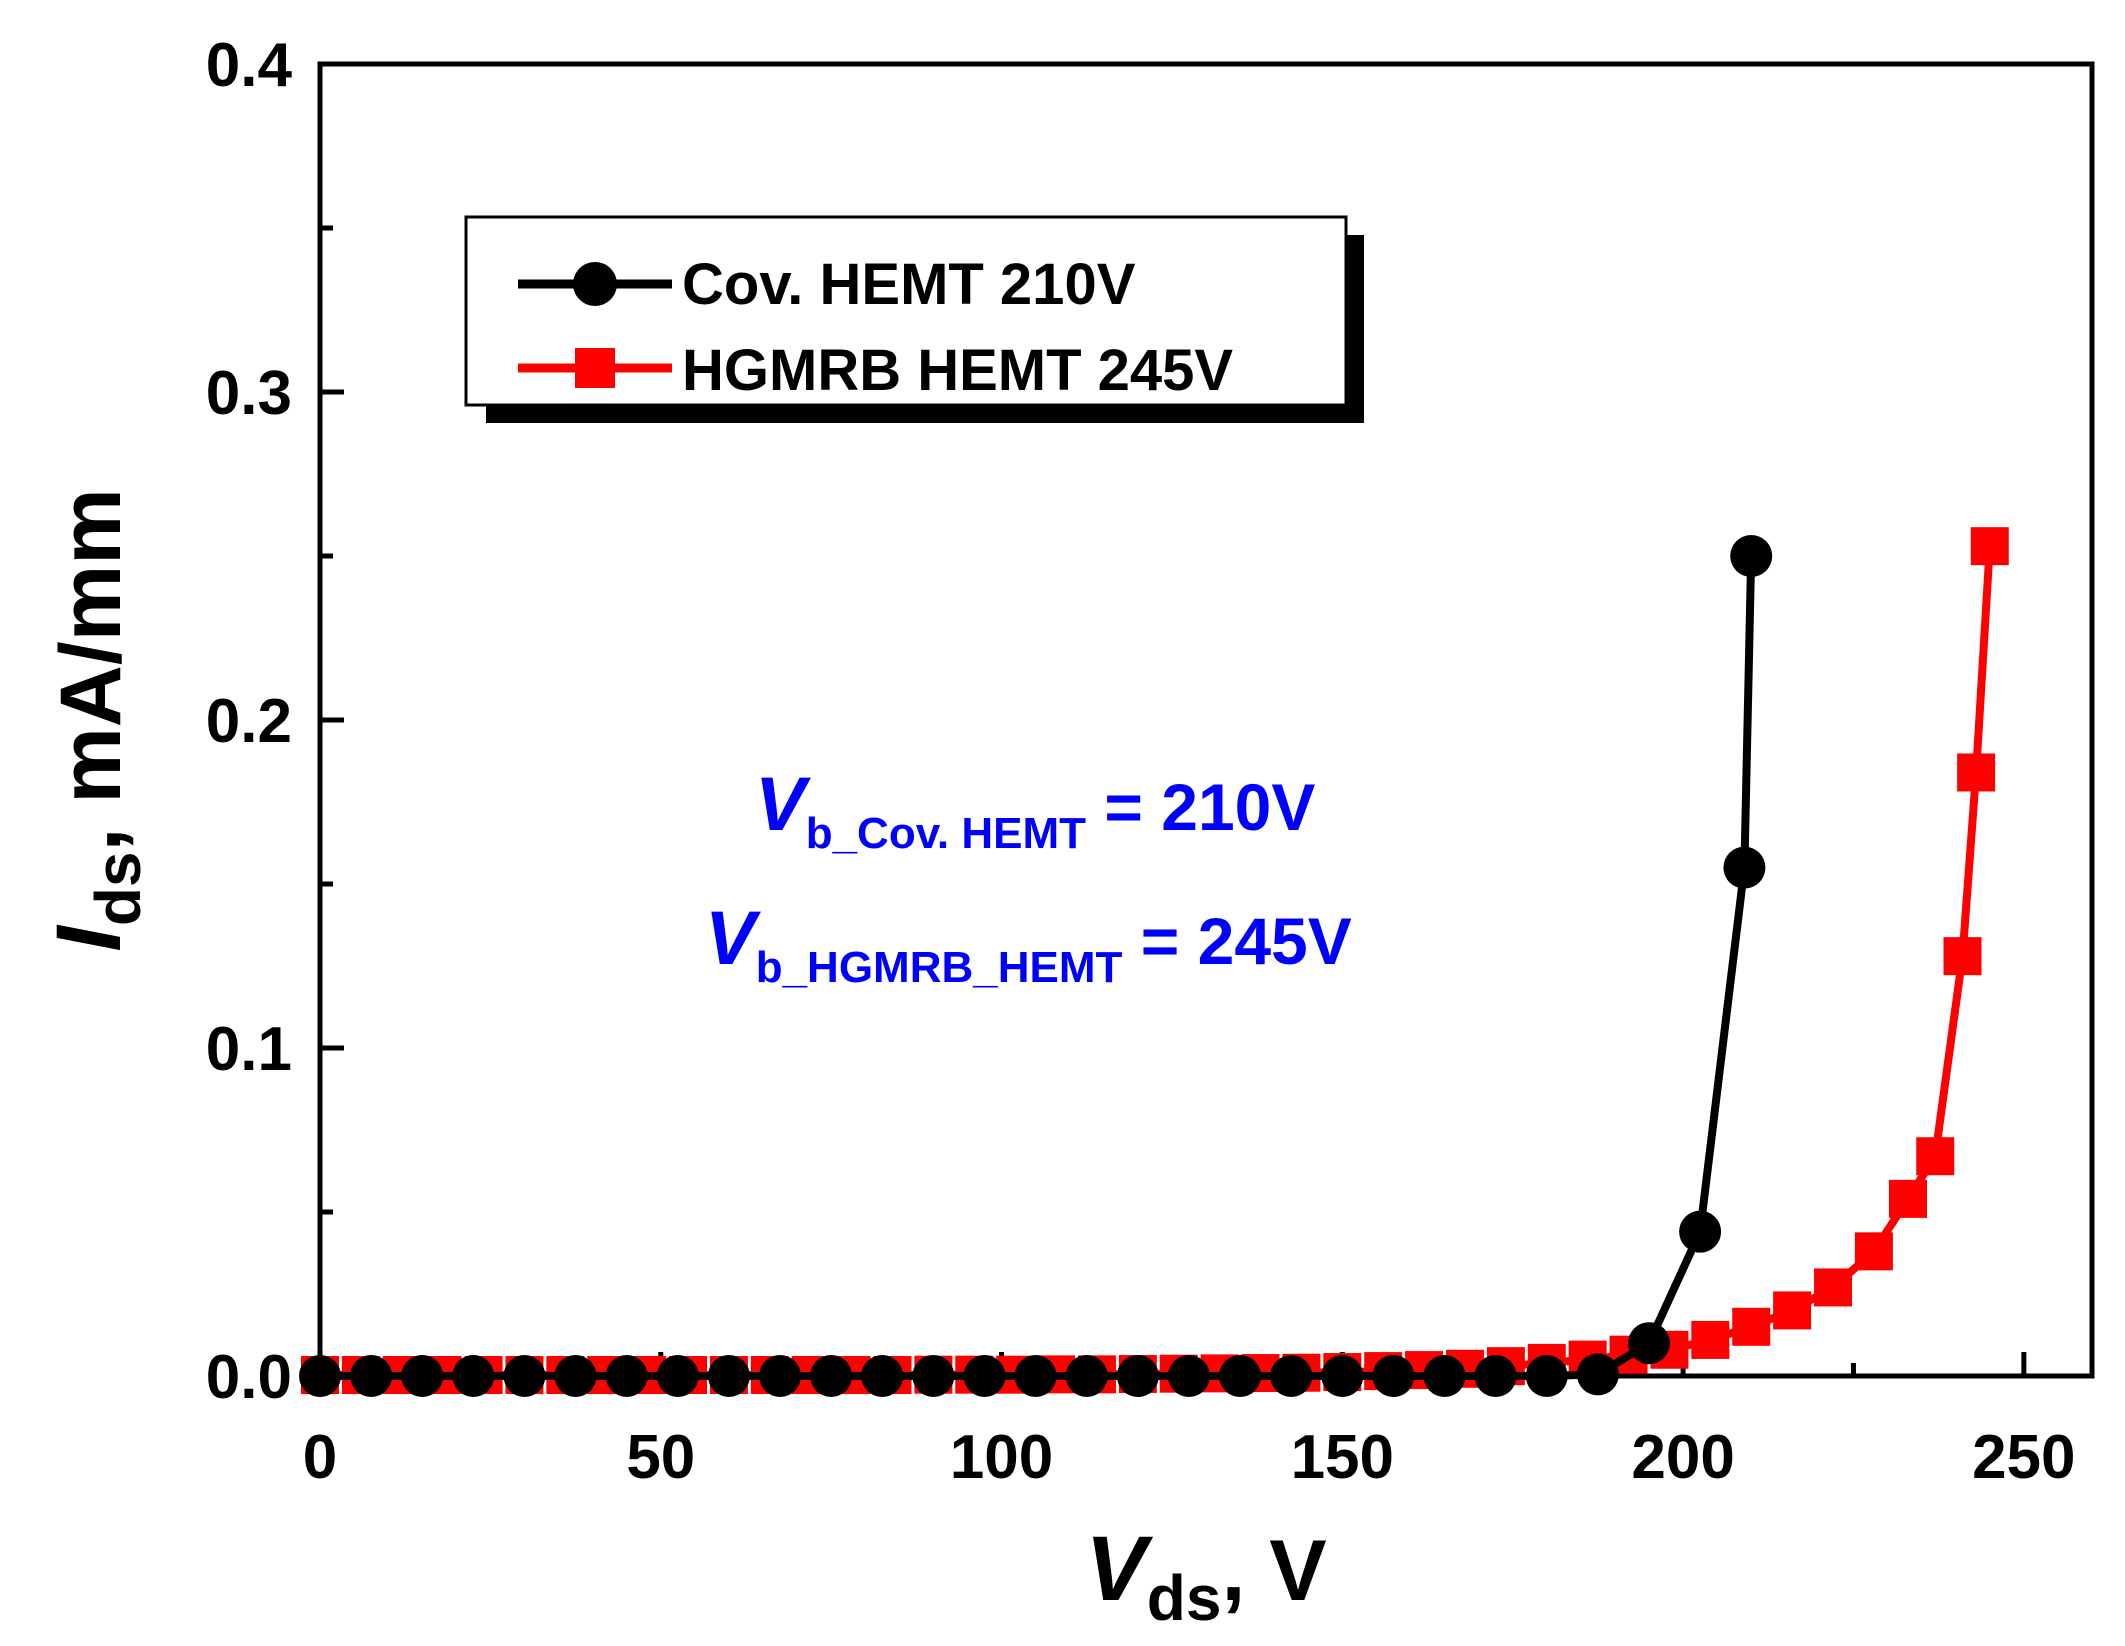 The width and height of the screenshot is (2125, 1646). What do you see at coordinates (946, 833) in the screenshot?
I see `annotation-cov-sub: b_Cov. HEMT` at bounding box center [946, 833].